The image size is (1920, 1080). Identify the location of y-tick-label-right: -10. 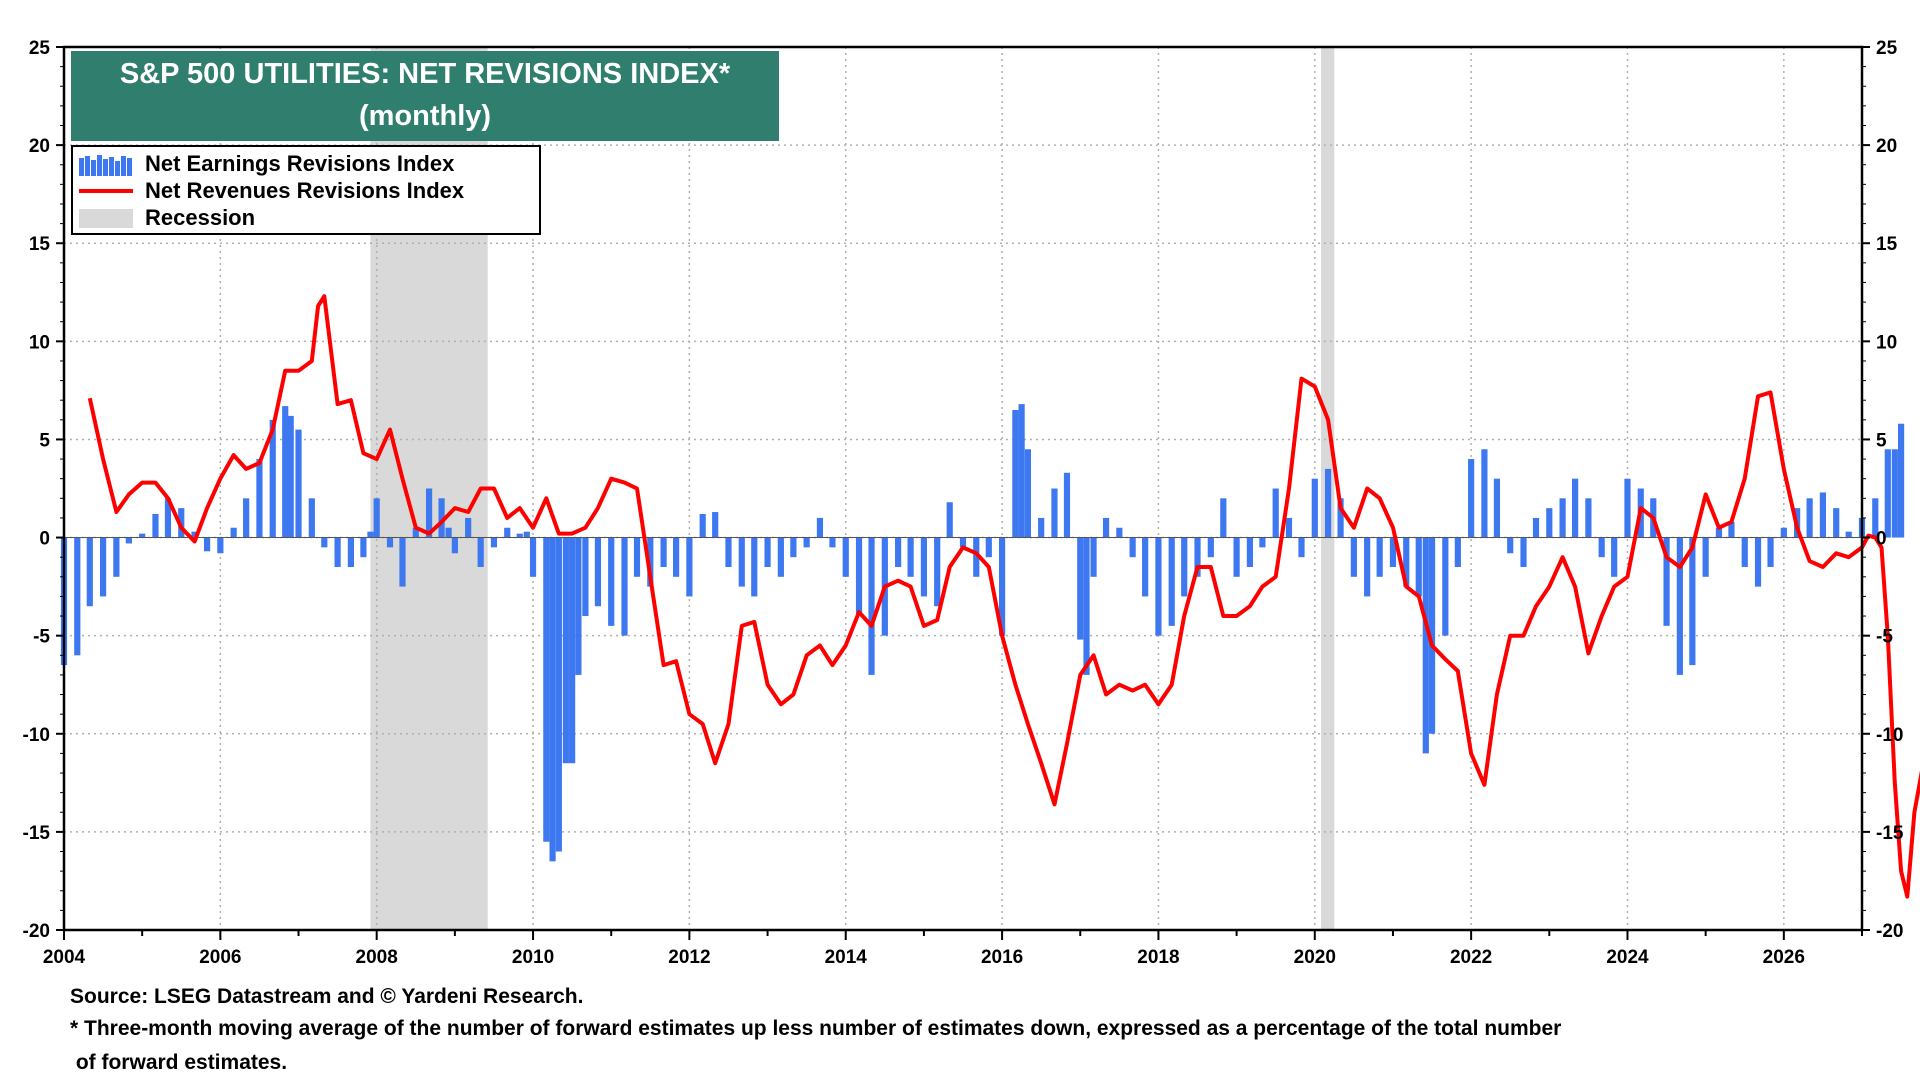
(1889, 735).